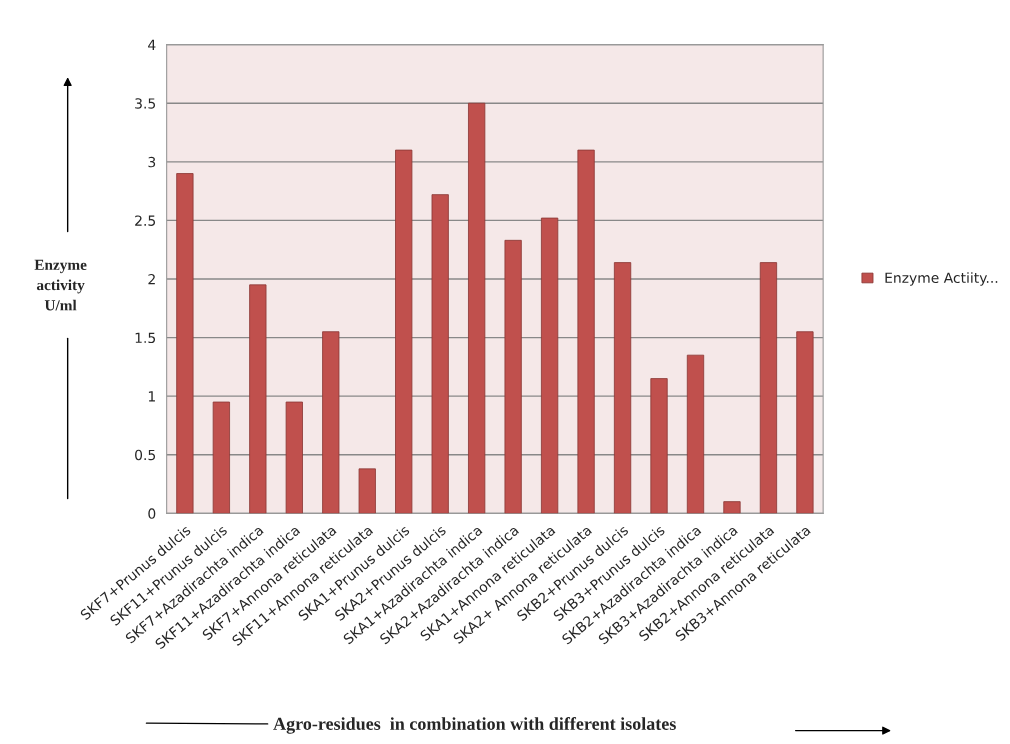 The width and height of the screenshot is (1010, 744). I want to click on y-tick-label: 3, so click(152, 162).